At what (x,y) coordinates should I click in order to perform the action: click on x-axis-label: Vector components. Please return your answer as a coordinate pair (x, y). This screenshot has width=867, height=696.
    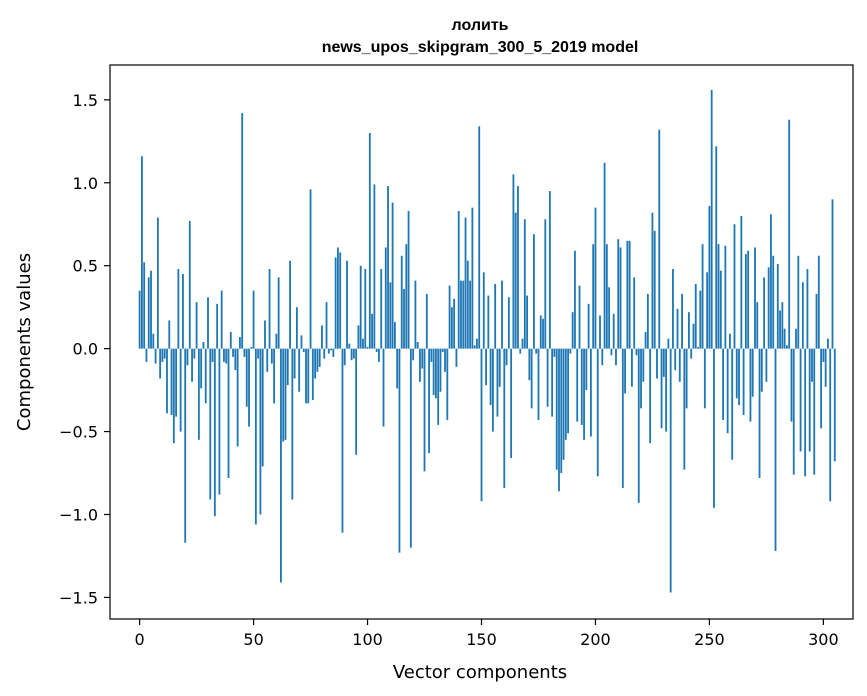
    Looking at the image, I should click on (480, 672).